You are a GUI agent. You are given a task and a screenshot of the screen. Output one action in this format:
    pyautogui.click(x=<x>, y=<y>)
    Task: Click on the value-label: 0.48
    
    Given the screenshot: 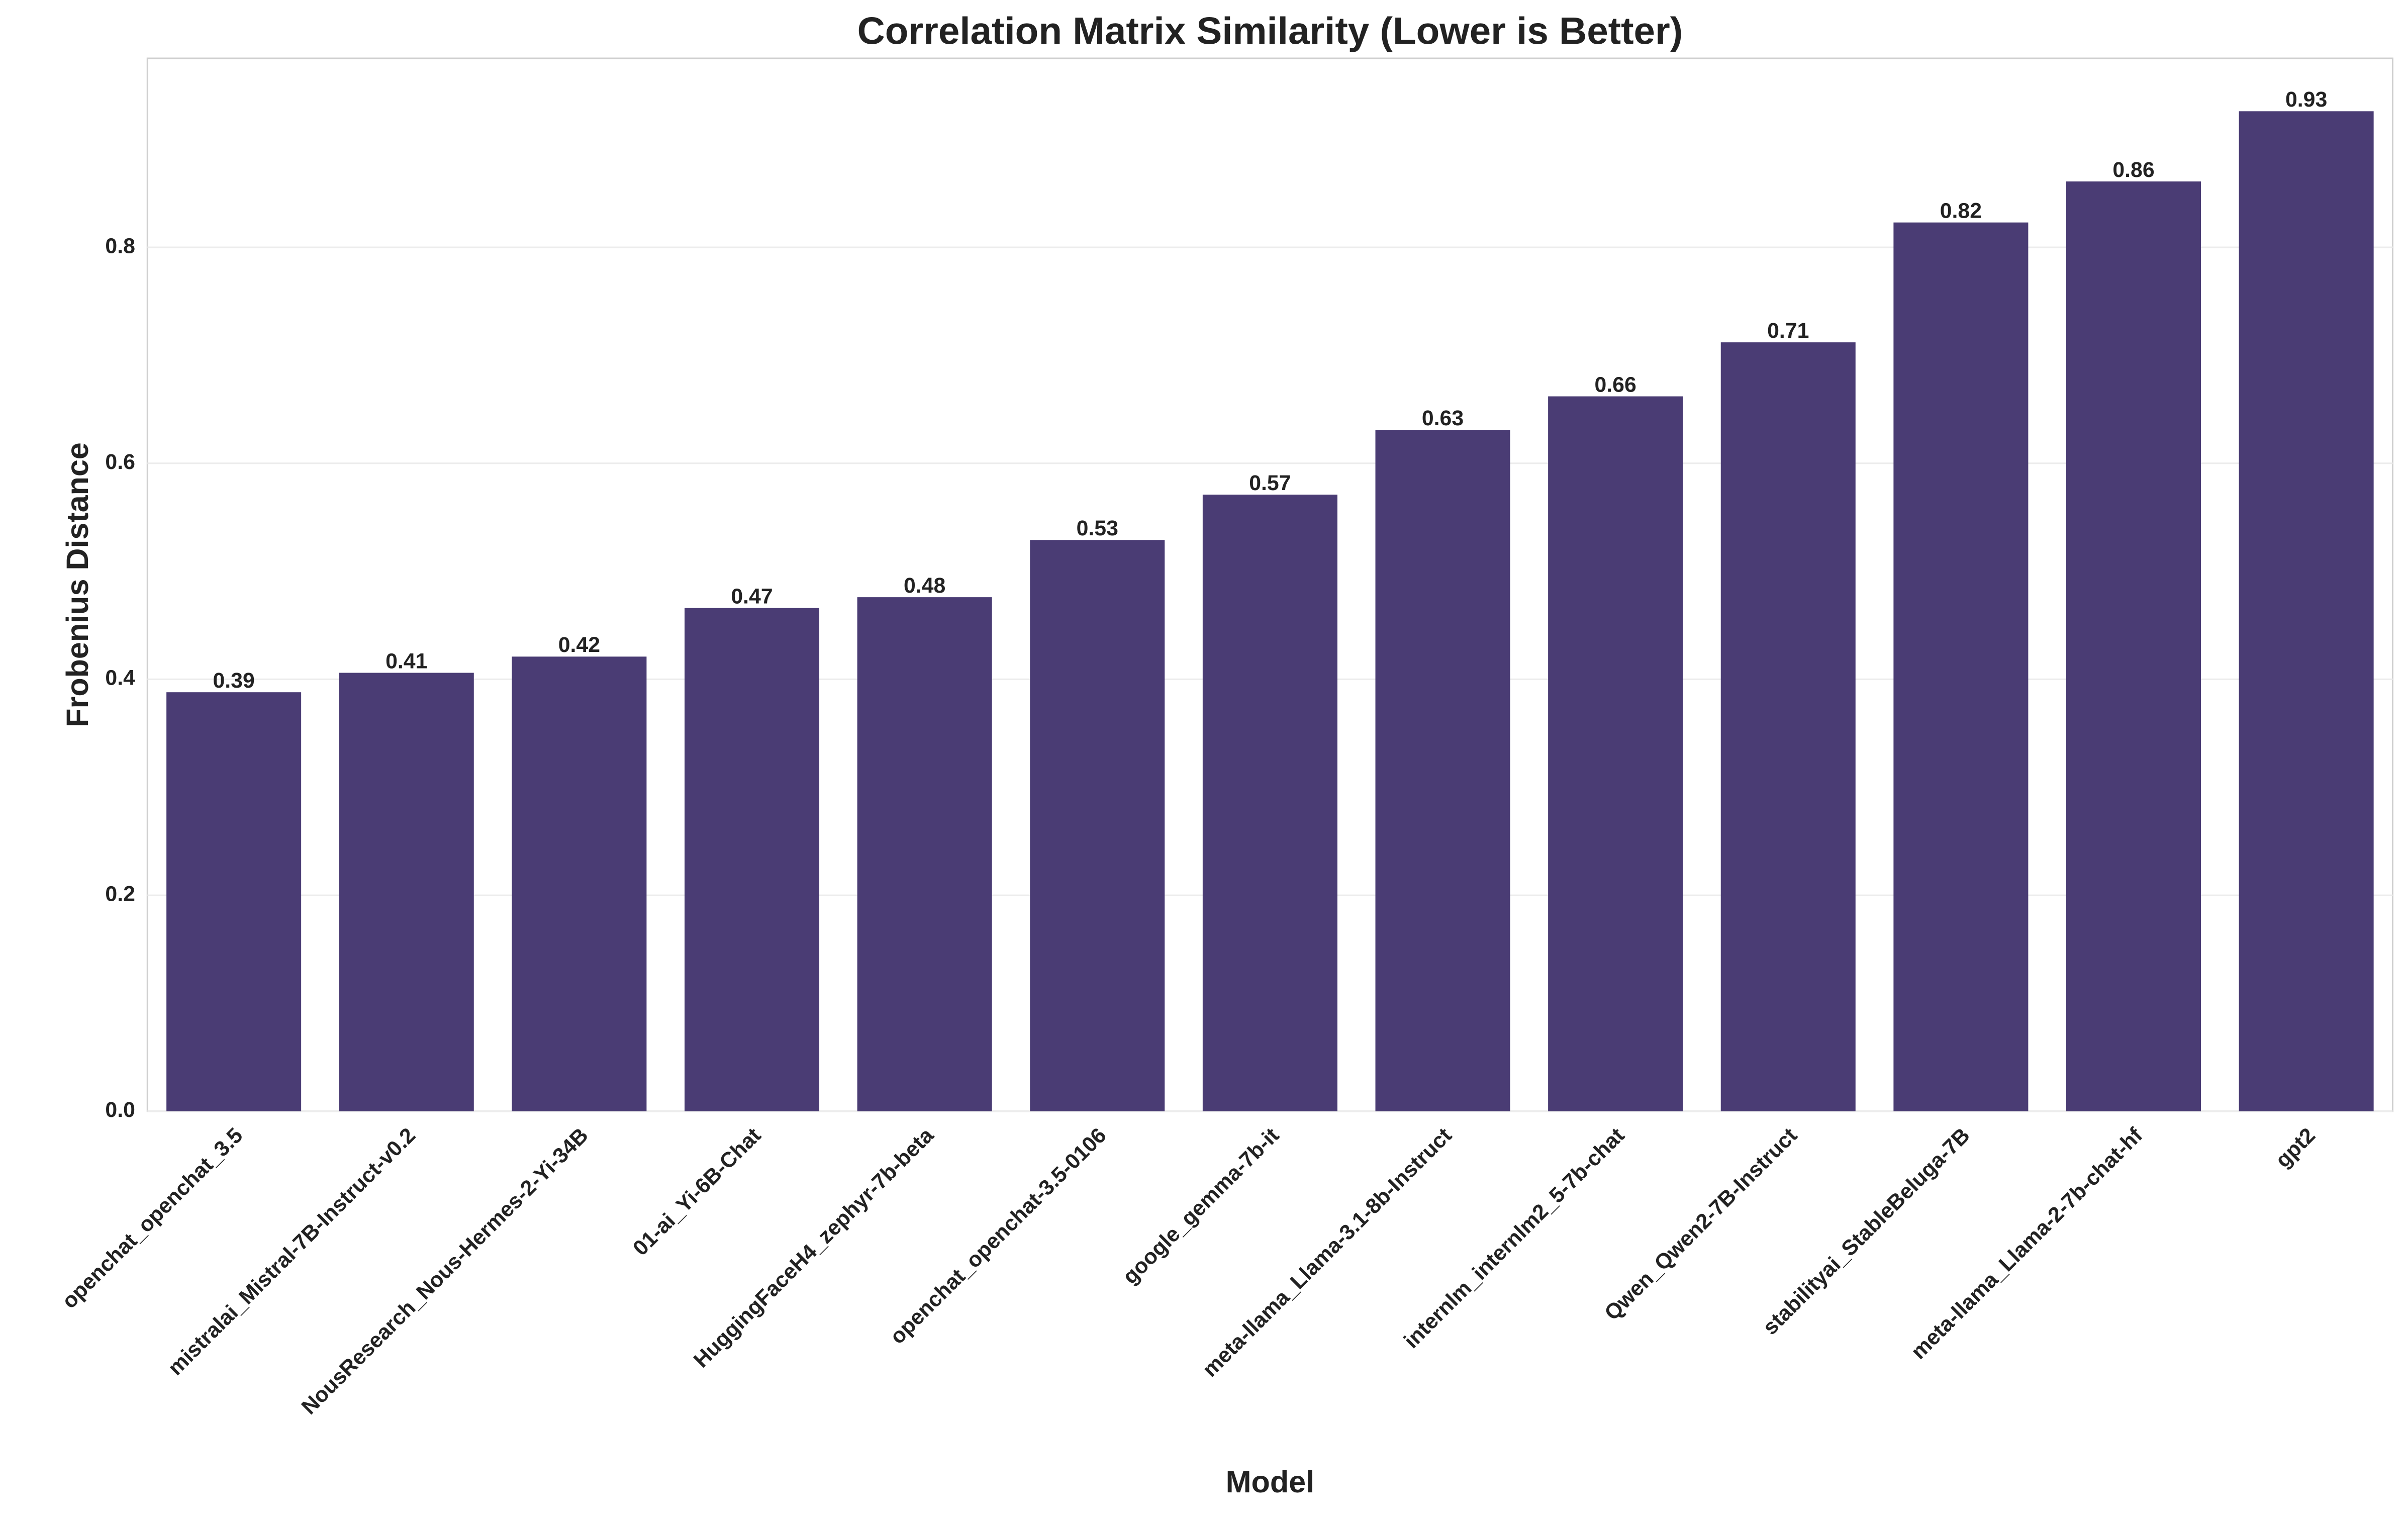 What is the action you would take?
    pyautogui.click(x=924, y=586)
    